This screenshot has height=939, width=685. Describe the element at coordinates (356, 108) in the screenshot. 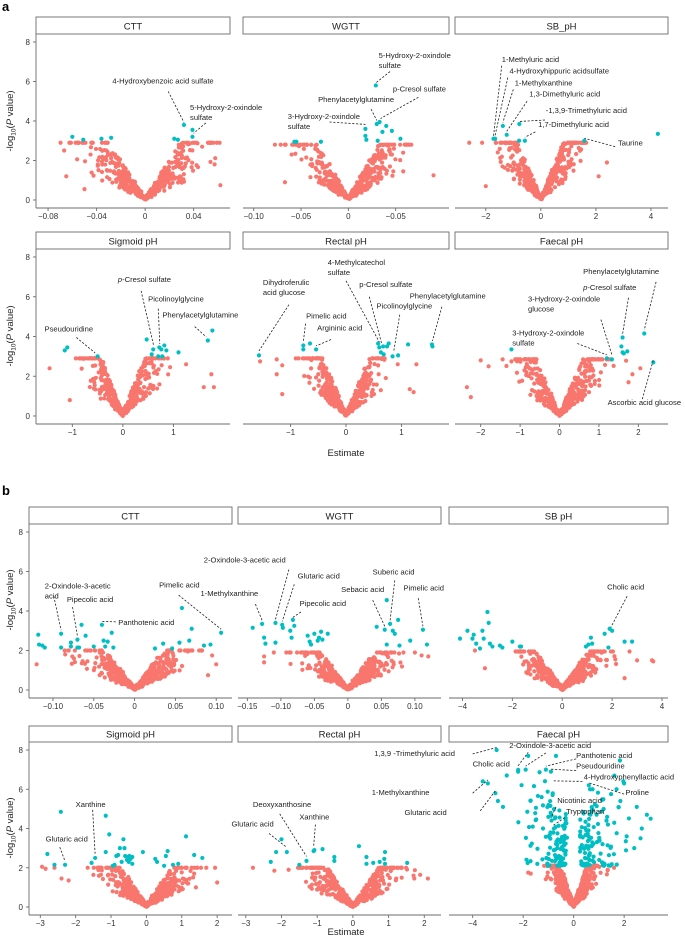

I see `annotation: Phenylacetylglutamine` at that location.